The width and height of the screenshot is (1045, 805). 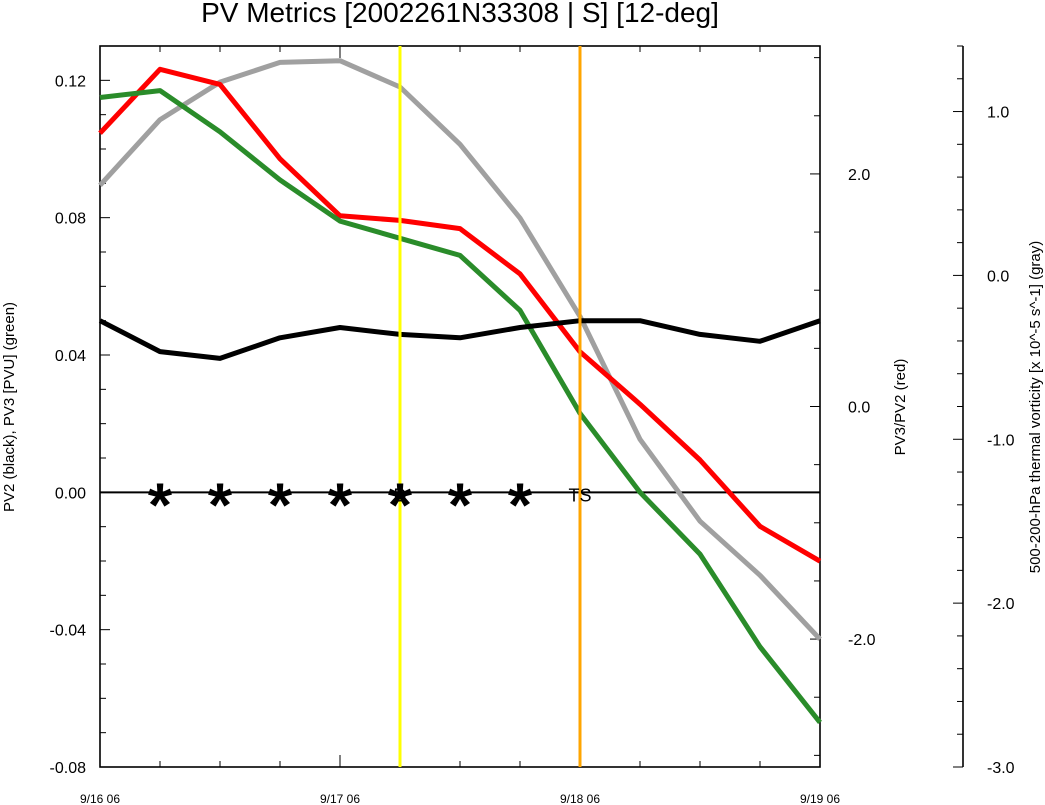 I want to click on y-tick-label-vorticity: -1.0, so click(x=1001, y=440).